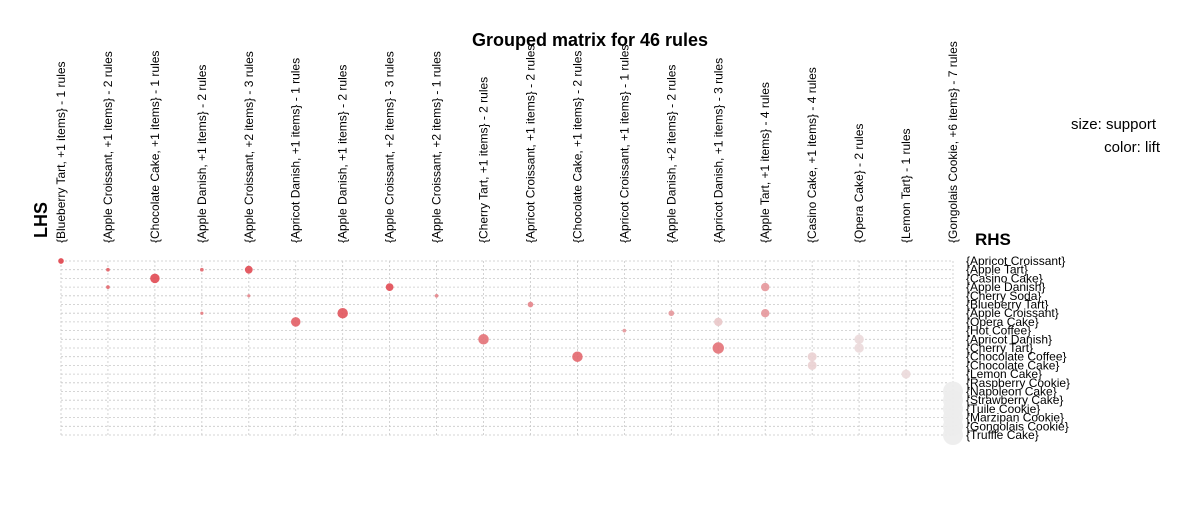  Describe the element at coordinates (1012, 313) in the screenshot. I see `rhs-tick-label: {Apple Croissant}` at that location.